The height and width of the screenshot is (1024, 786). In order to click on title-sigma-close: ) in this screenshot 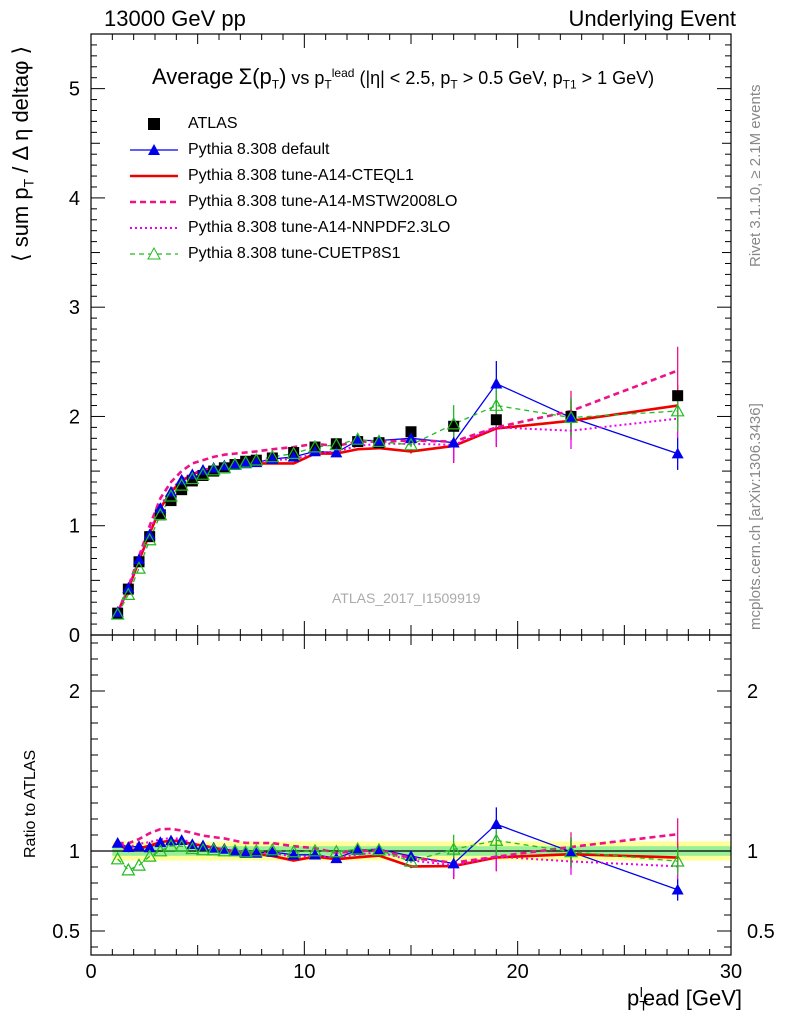, I will do `click(283, 76)`.